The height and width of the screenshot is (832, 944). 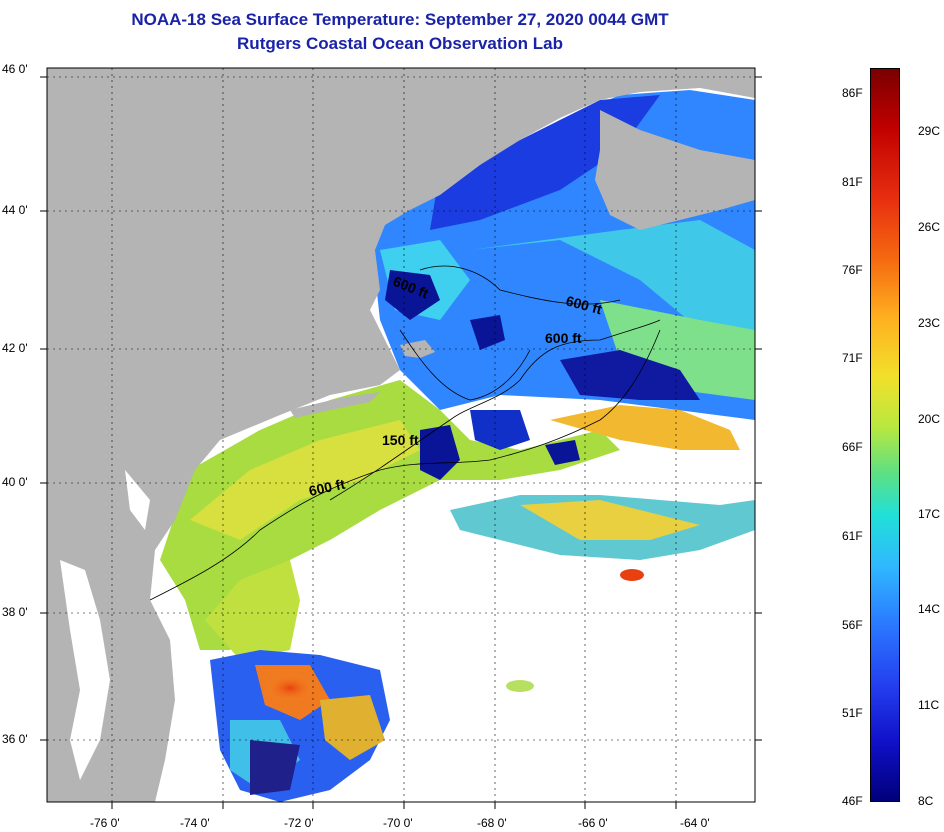 What do you see at coordinates (15, 210) in the screenshot?
I see `lat-label: 44 0'` at bounding box center [15, 210].